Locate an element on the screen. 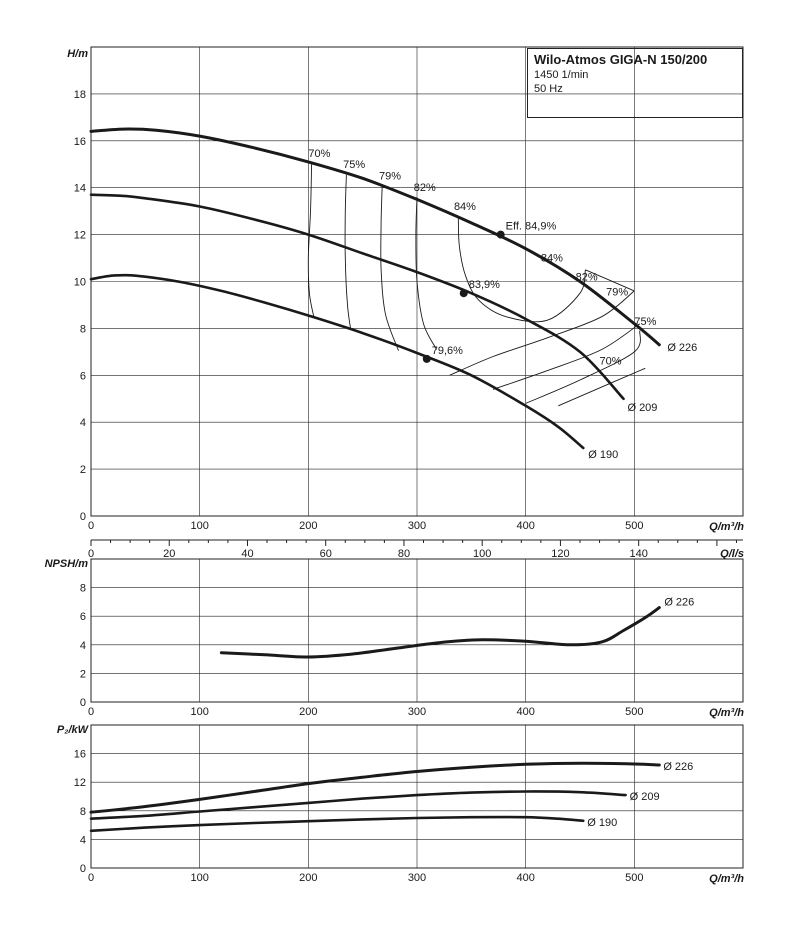 Image resolution: width=800 pixels, height=936 pixels. secondary-x-tick-label: 140 is located at coordinates (638, 554).